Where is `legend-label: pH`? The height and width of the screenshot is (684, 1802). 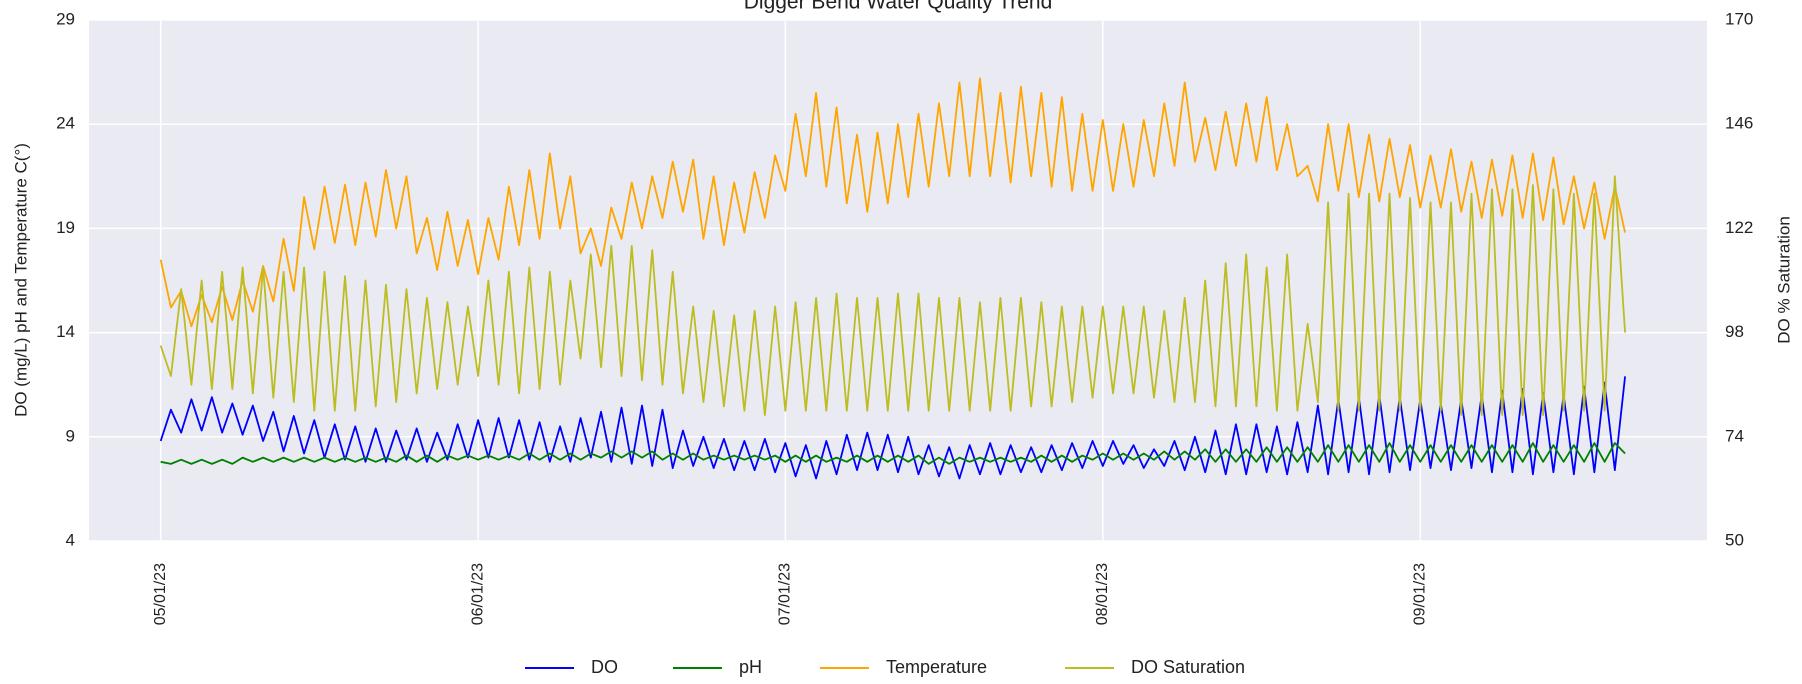 legend-label: pH is located at coordinates (750, 667).